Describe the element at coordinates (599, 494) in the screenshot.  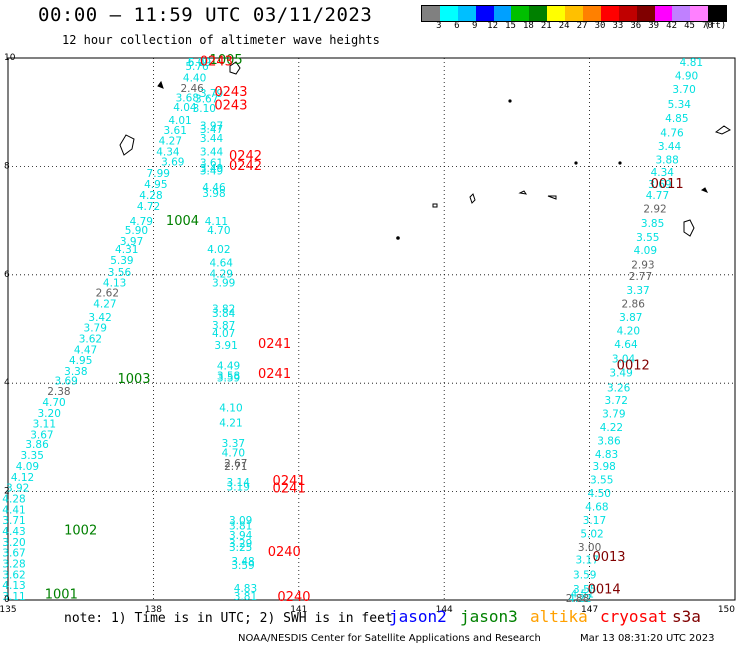
I see `wave-height-value: 4.50` at that location.